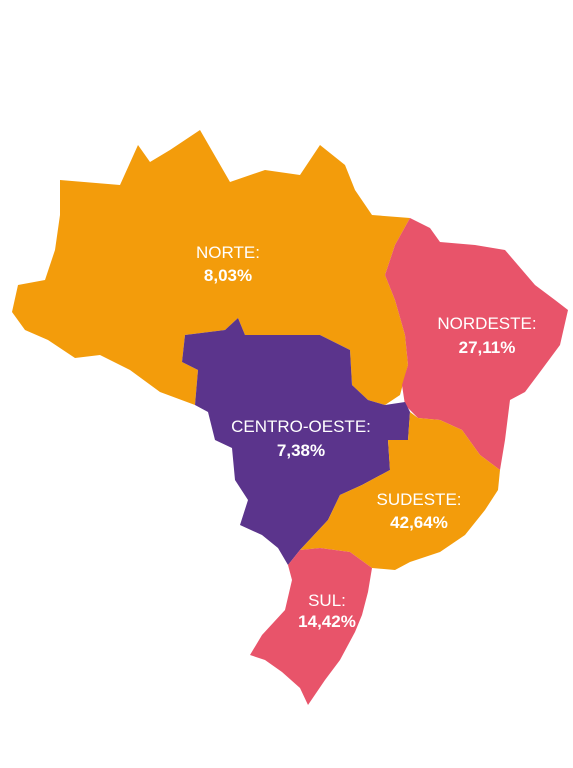 Image resolution: width=573 pixels, height=768 pixels. I want to click on region-centro-oeste, so click(296, 441).